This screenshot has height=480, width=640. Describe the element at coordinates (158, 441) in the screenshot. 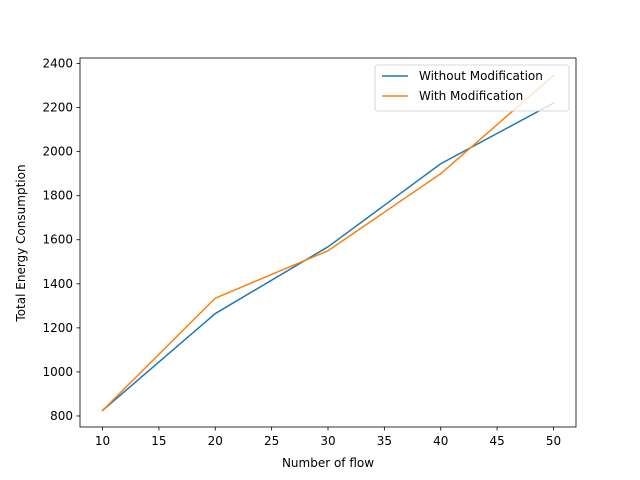

I see `x-tick-label: 15` at that location.